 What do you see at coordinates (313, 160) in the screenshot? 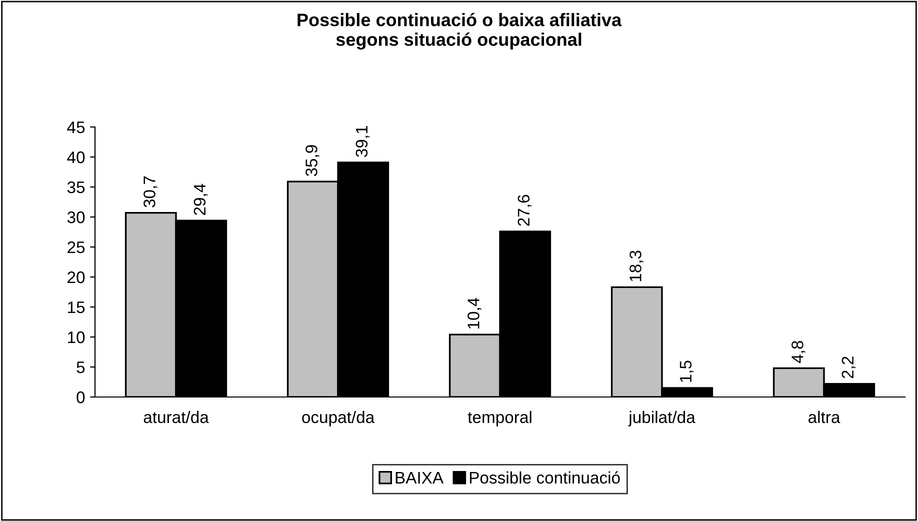
I see `data-label: 35,9` at bounding box center [313, 160].